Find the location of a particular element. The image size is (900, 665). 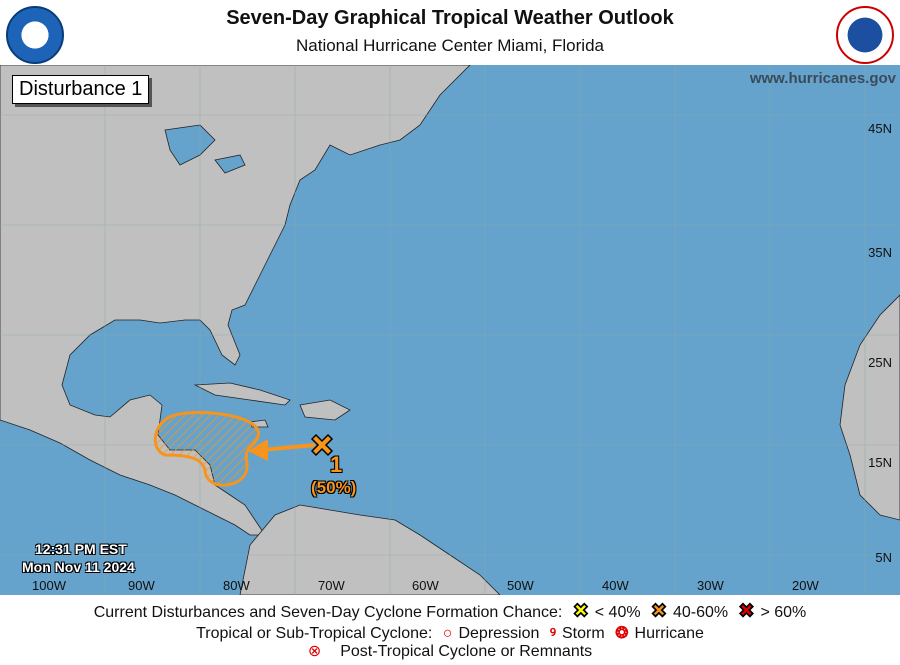

disturbance-number: 1 is located at coordinates (336, 464).